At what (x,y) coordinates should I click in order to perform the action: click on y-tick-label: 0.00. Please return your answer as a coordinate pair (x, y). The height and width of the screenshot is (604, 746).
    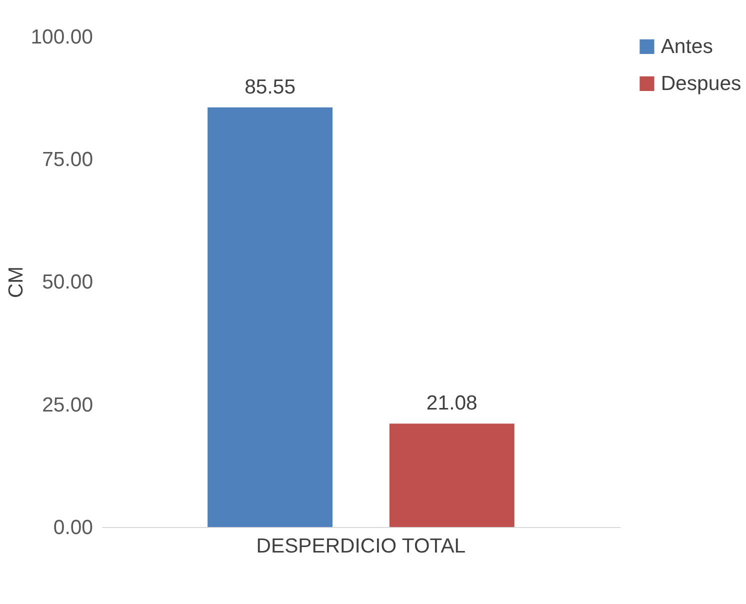
    Looking at the image, I should click on (73, 527).